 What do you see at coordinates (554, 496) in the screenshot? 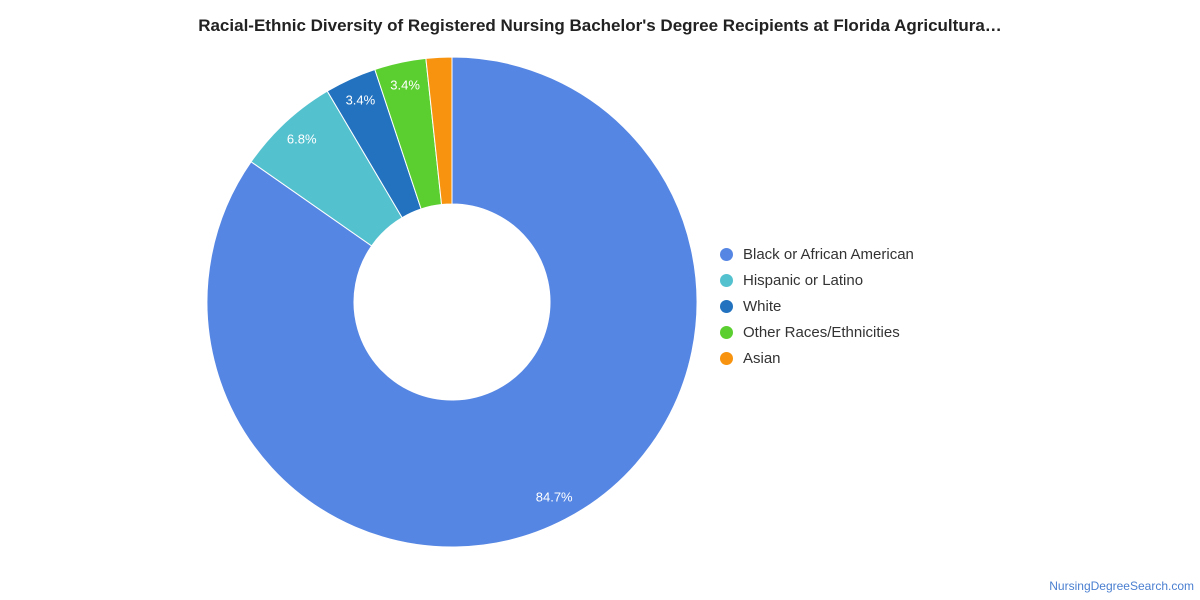
I see `slice-label-black-or-african-american: 84.7%` at bounding box center [554, 496].